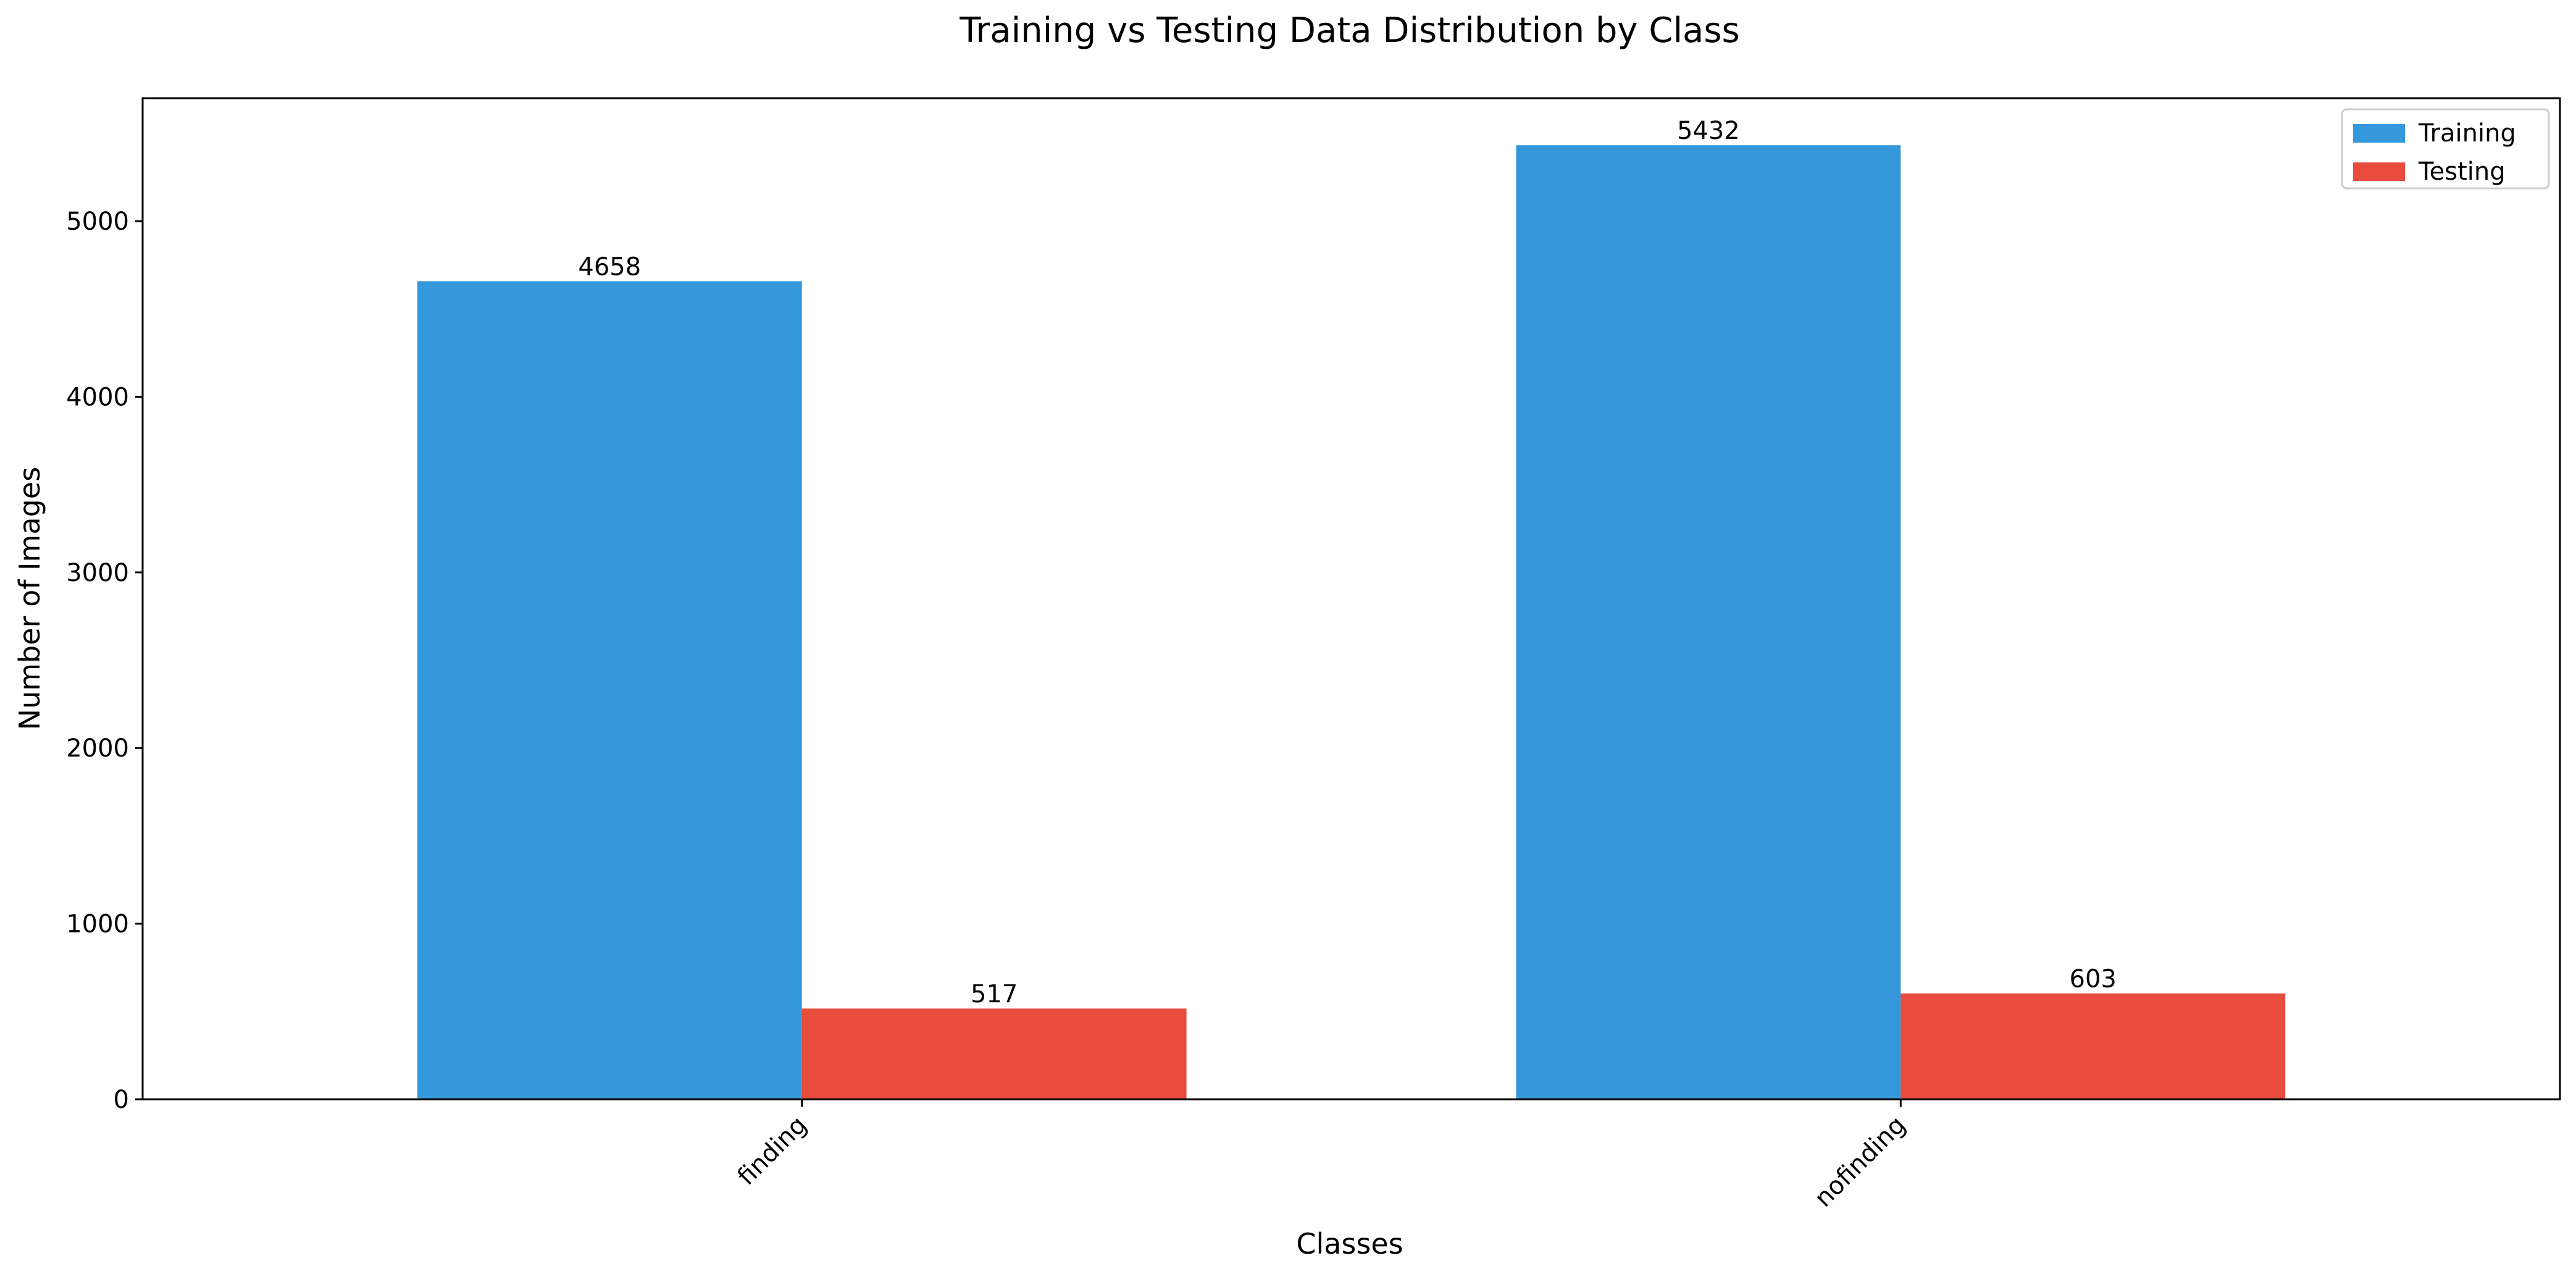 The image size is (2576, 1279). What do you see at coordinates (609, 267) in the screenshot?
I see `data-label-training-finding: 4658` at bounding box center [609, 267].